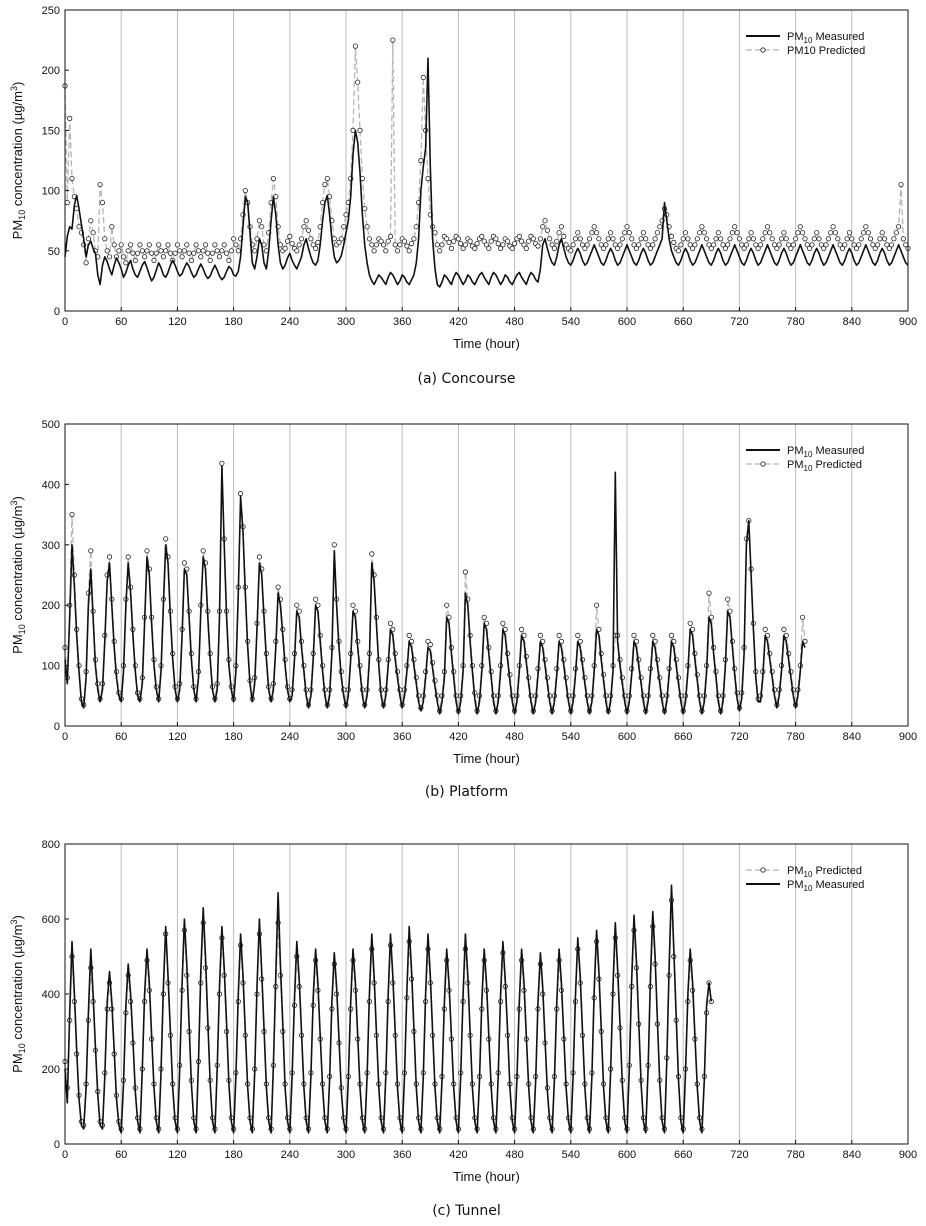 Image resolution: width=926 pixels, height=1226 pixels. I want to click on y-axis-label-pm: PM, so click(17, 230).